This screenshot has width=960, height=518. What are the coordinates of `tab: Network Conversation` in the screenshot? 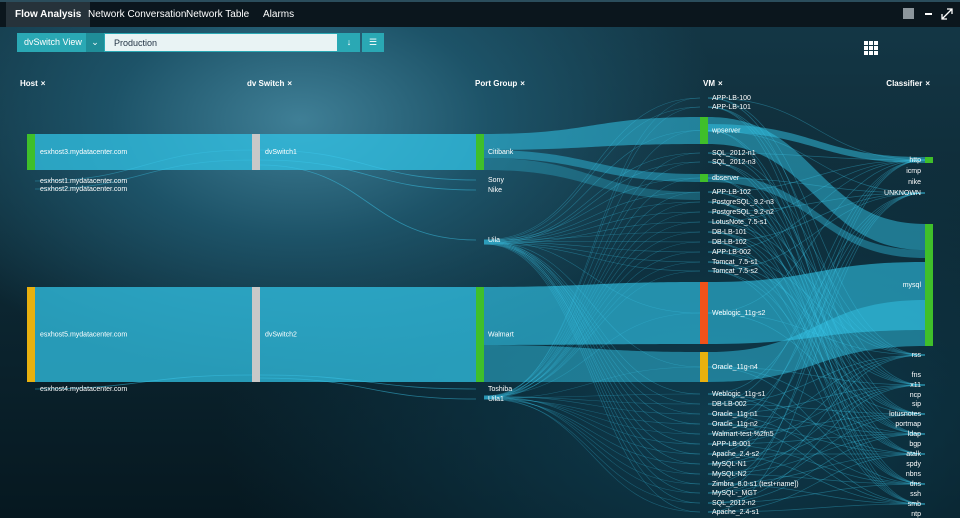 It's located at (137, 14).